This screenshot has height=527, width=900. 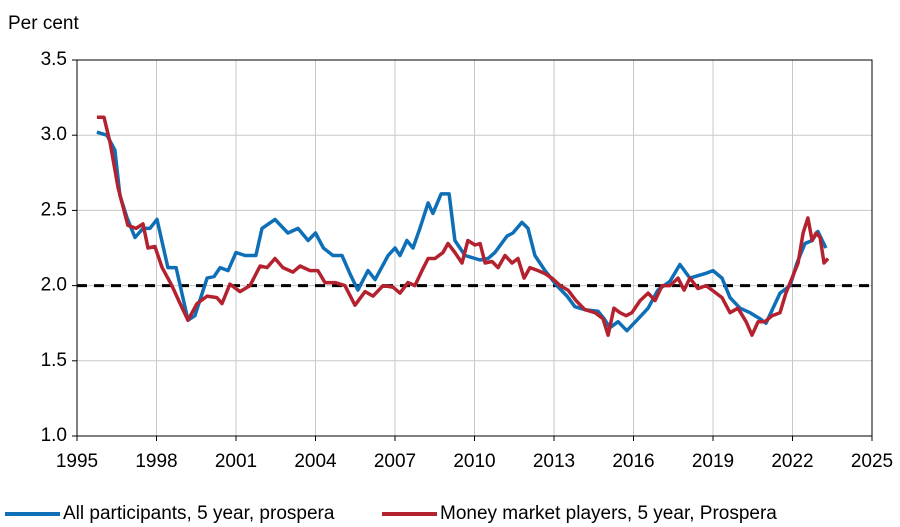 I want to click on x-tick-label: 2016, so click(x=633, y=461).